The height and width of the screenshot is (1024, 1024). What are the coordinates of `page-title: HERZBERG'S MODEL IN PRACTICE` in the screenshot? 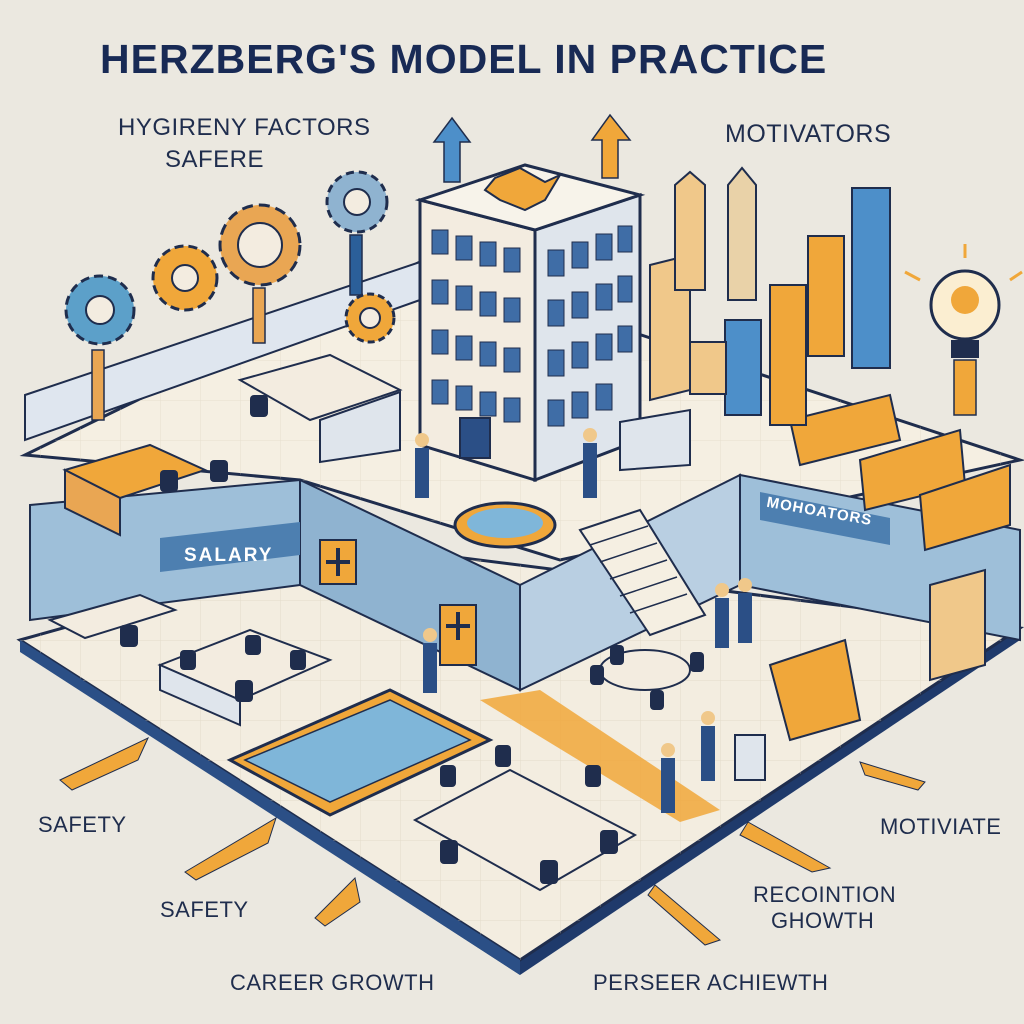 It's located at (464, 59).